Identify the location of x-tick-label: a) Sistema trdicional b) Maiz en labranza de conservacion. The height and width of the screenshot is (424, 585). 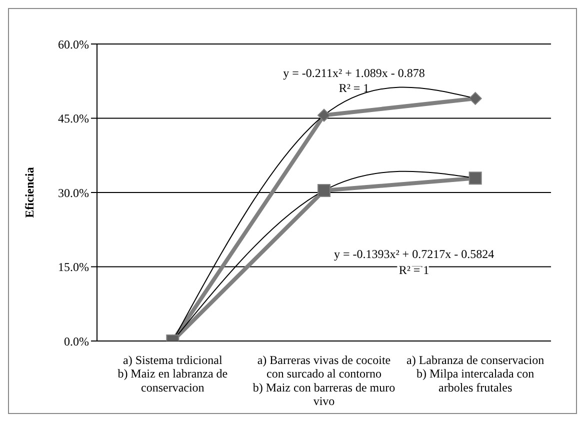
(173, 373).